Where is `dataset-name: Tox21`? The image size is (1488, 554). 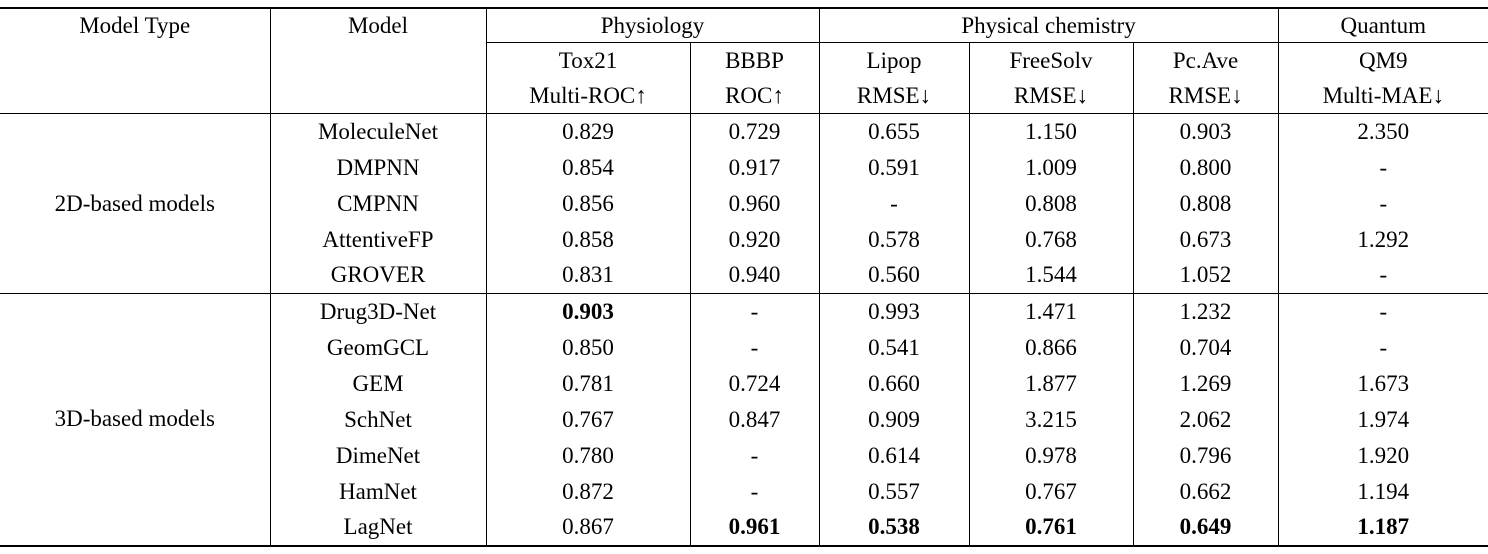
dataset-name: Tox21 is located at coordinates (588, 60).